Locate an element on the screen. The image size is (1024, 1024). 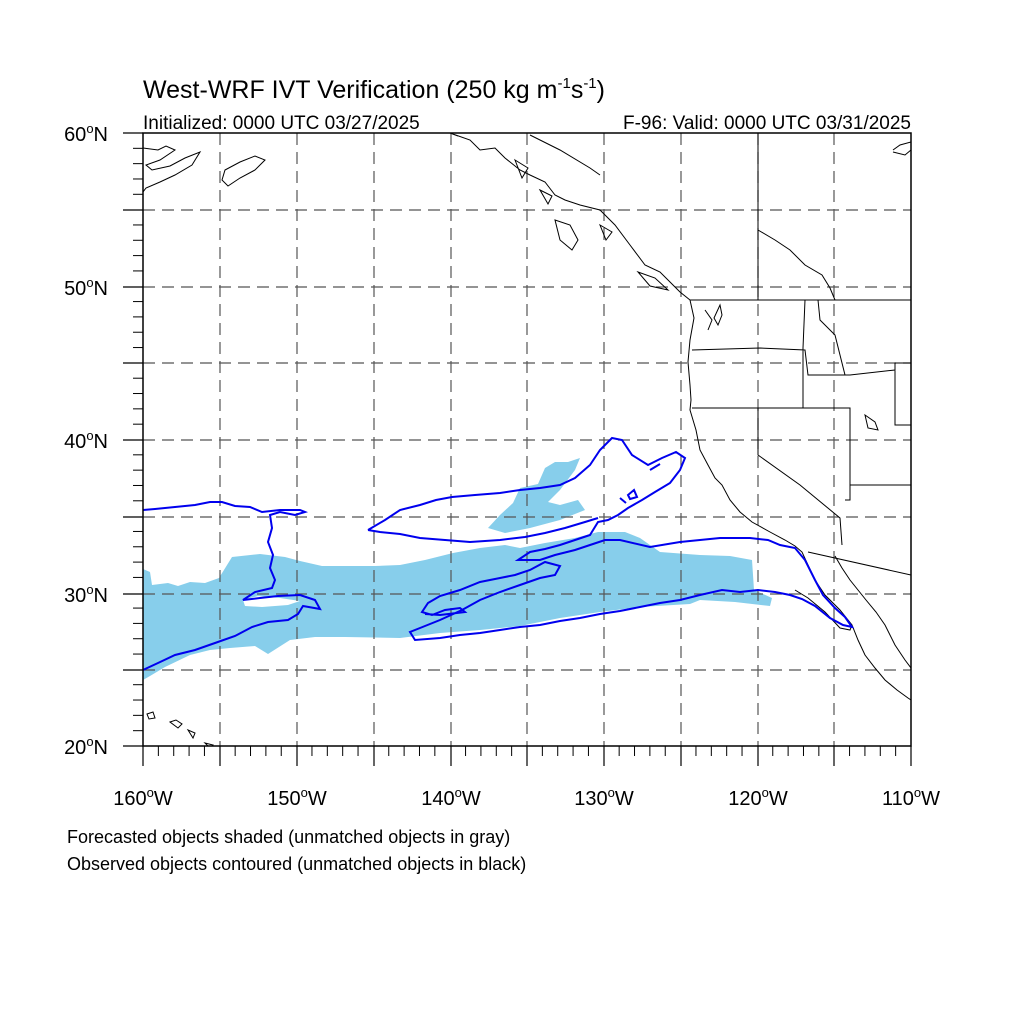
state-borders is located at coordinates (801, 437).